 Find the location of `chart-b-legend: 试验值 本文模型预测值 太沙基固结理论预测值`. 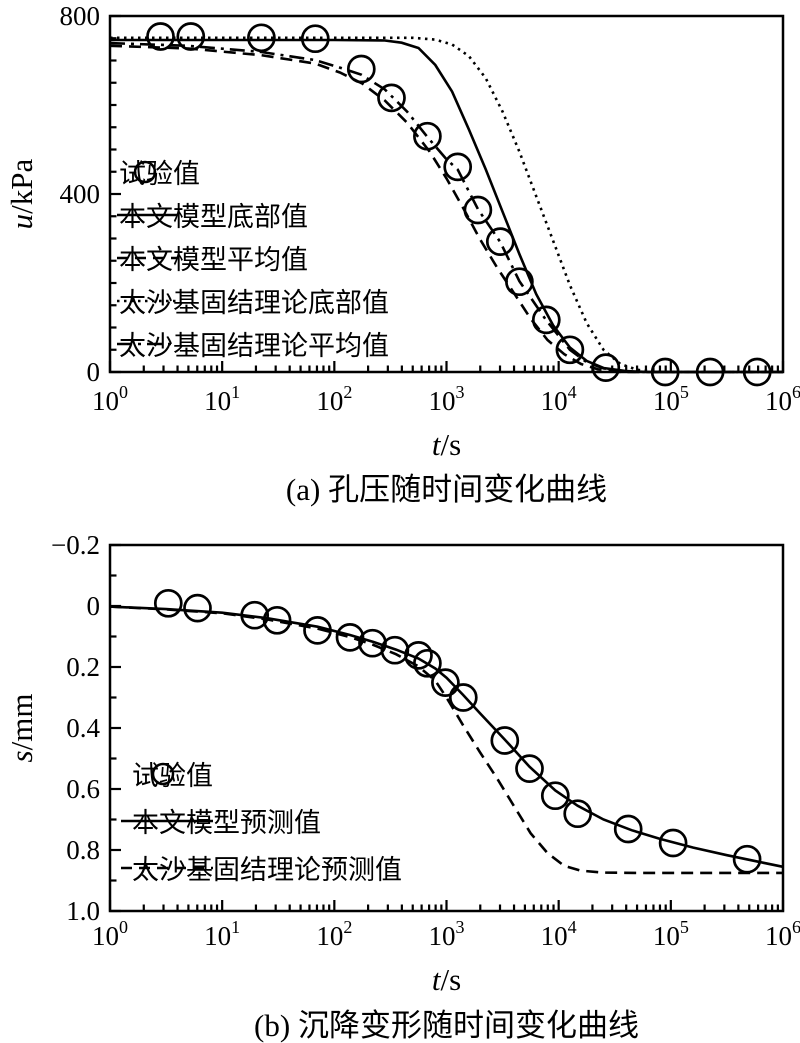

chart-b-legend: 试验值 本文模型预测值 太沙基固结理论预测值 is located at coordinates (261, 820).